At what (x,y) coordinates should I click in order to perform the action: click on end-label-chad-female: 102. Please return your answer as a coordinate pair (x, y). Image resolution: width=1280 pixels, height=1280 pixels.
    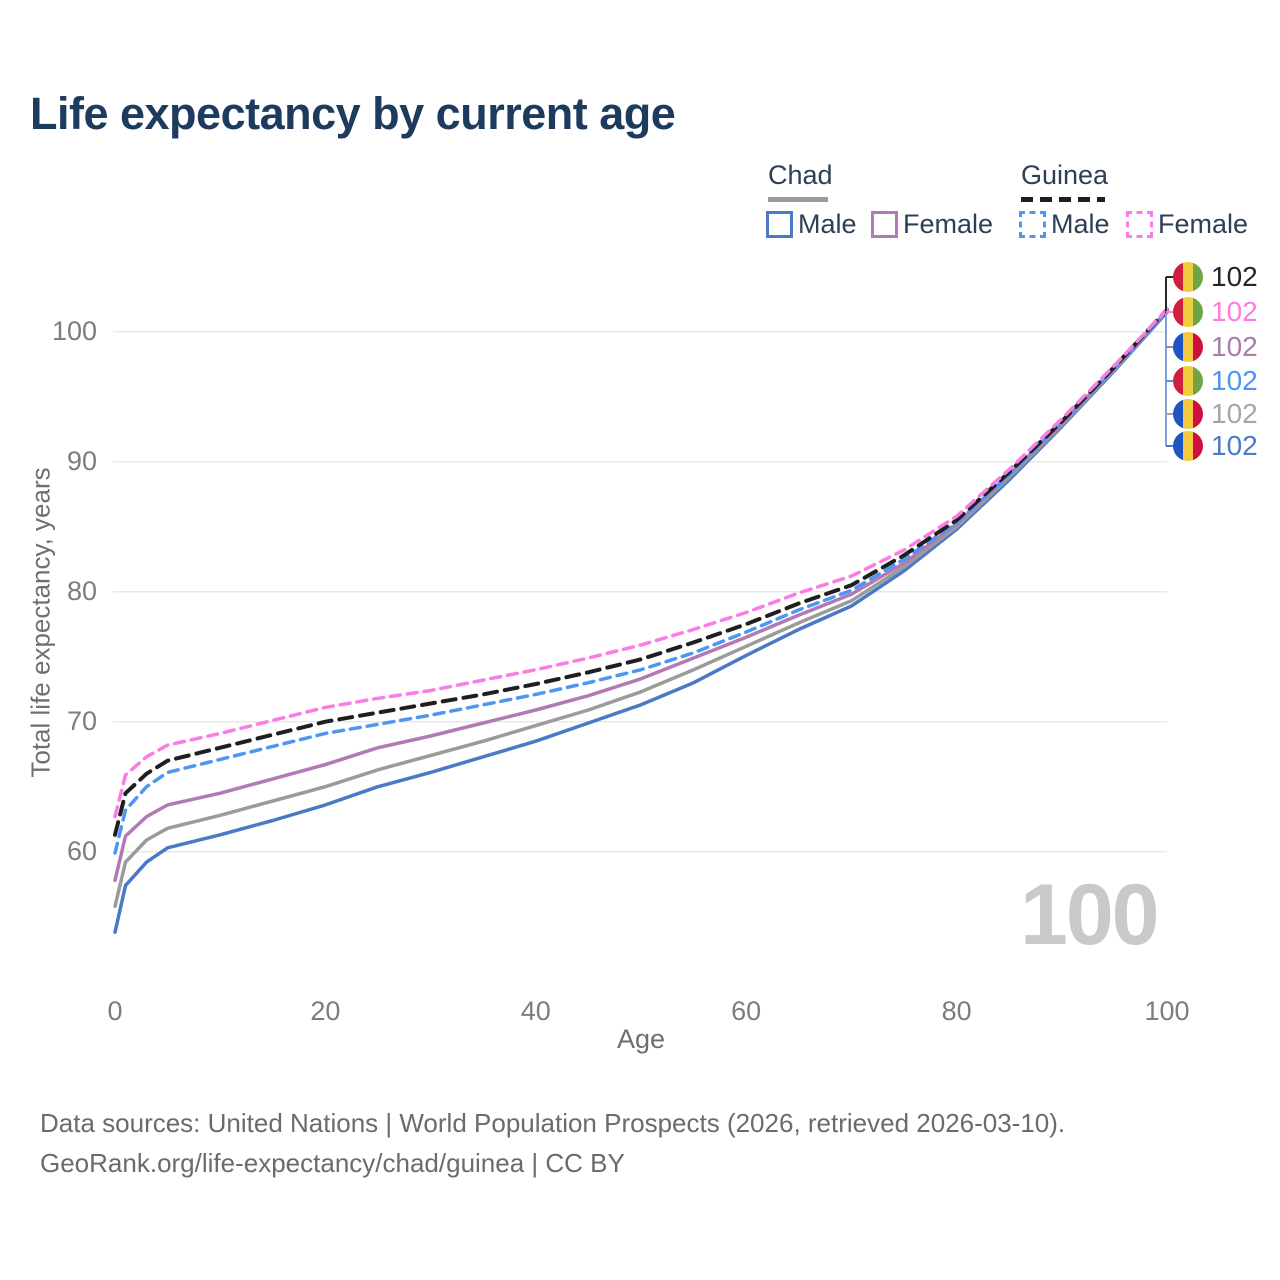
    Looking at the image, I should click on (1215, 347).